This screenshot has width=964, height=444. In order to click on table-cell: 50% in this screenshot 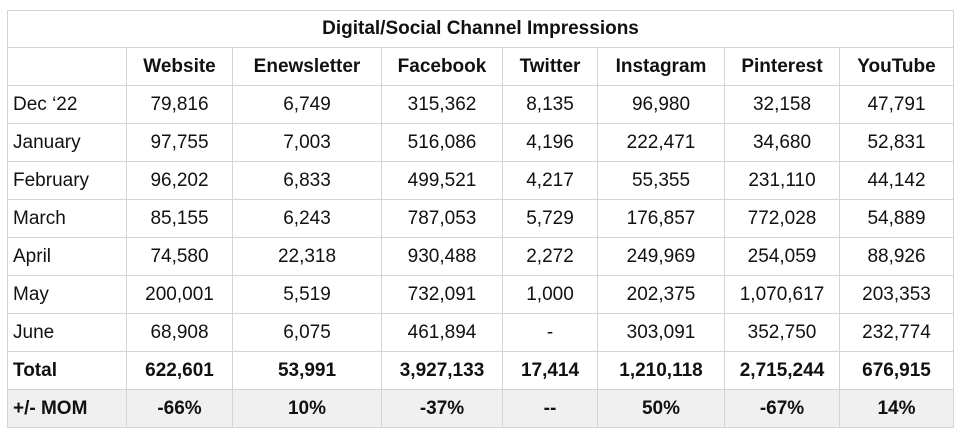, I will do `click(661, 408)`.